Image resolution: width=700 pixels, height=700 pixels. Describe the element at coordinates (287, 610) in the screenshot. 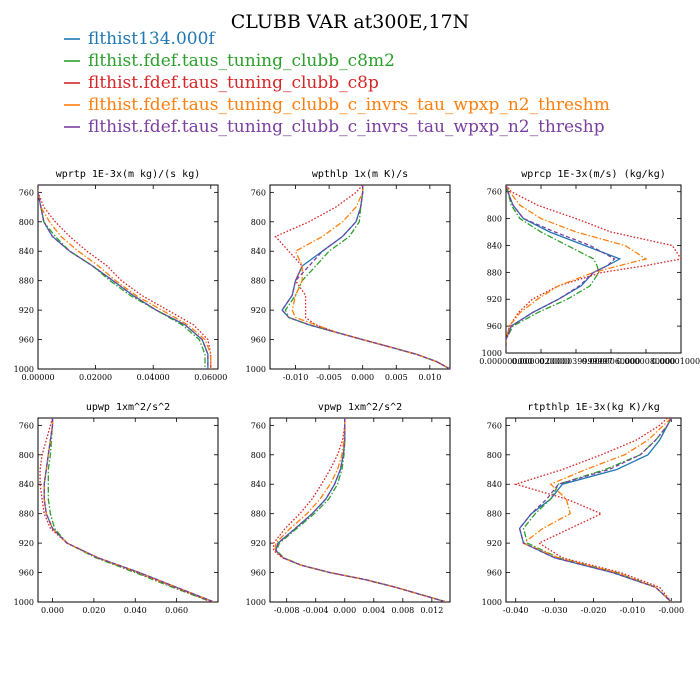

I see `x-tick-label: -0.008` at that location.